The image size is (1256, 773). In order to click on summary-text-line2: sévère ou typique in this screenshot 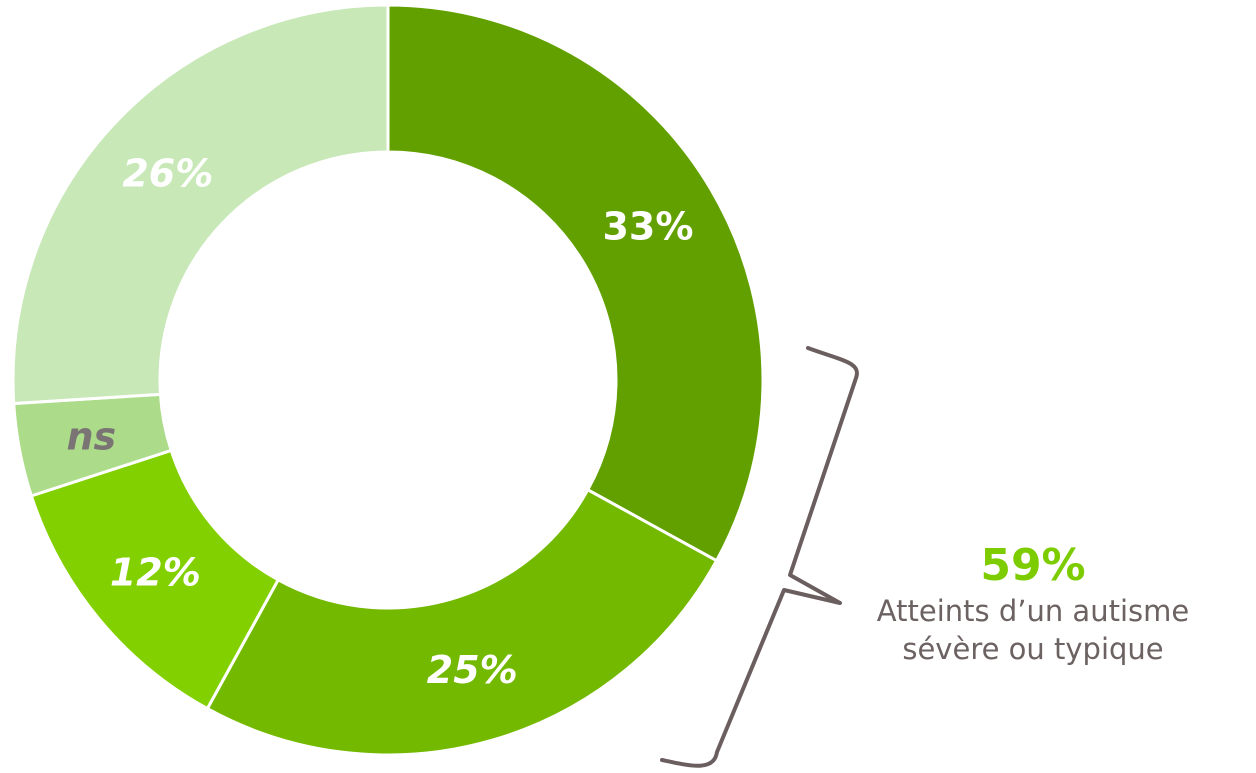, I will do `click(1033, 649)`.